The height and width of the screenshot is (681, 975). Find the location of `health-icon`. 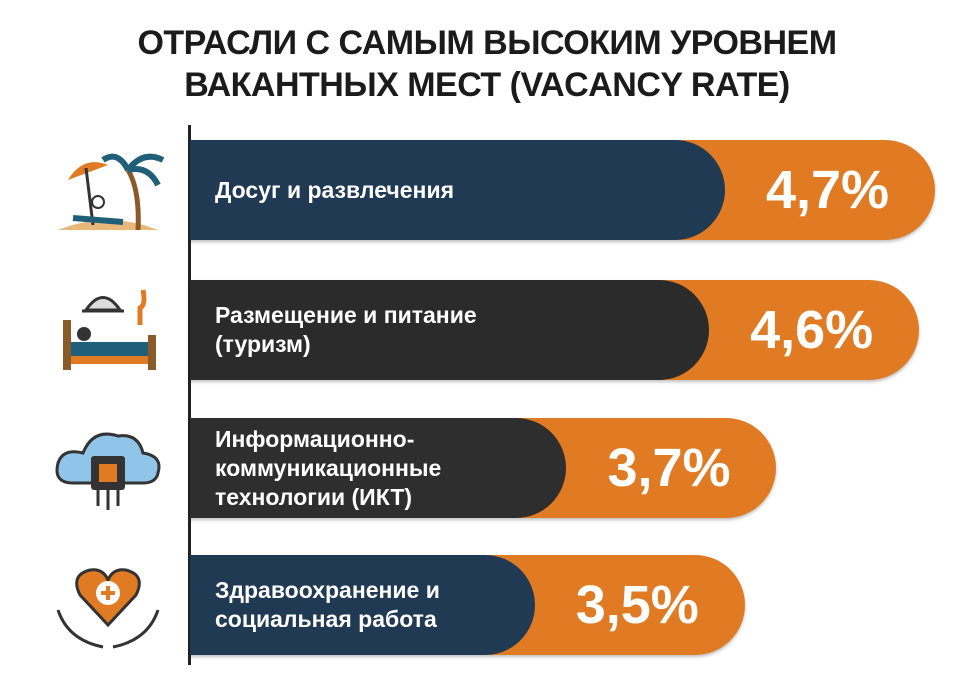

health-icon is located at coordinates (108, 608).